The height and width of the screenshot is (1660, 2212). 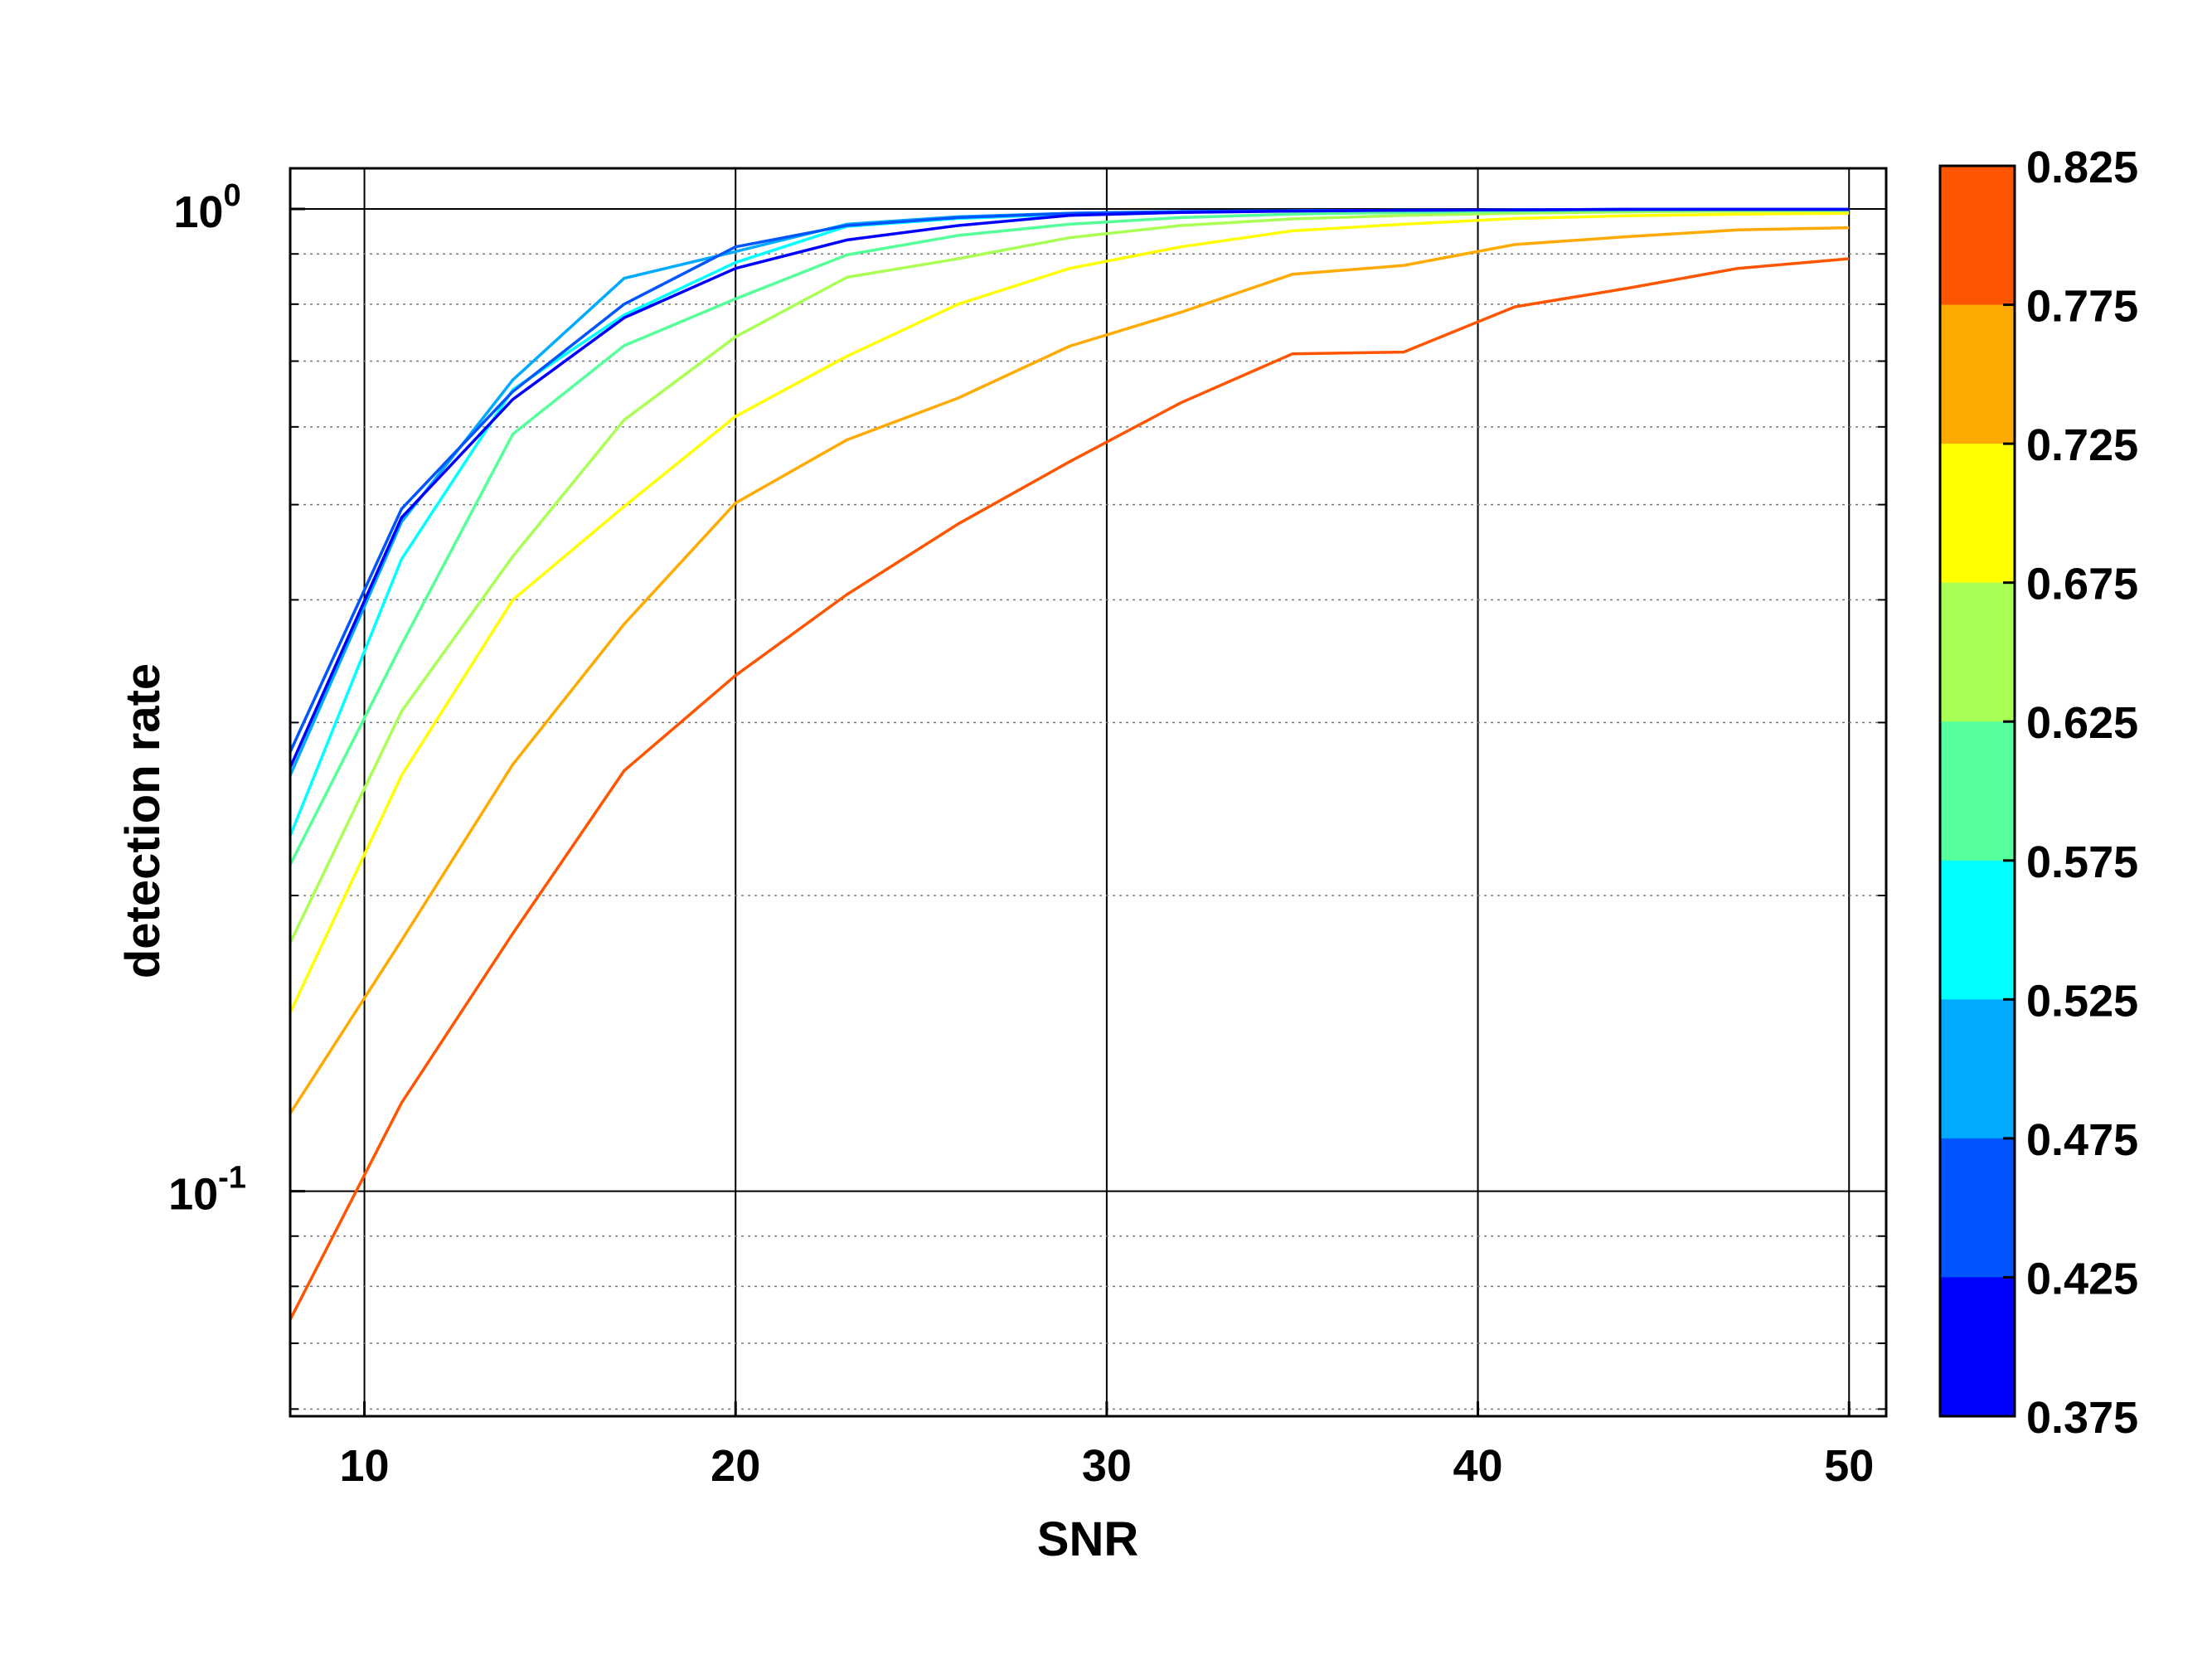 I want to click on x-tick-label: 30, so click(x=1107, y=1466).